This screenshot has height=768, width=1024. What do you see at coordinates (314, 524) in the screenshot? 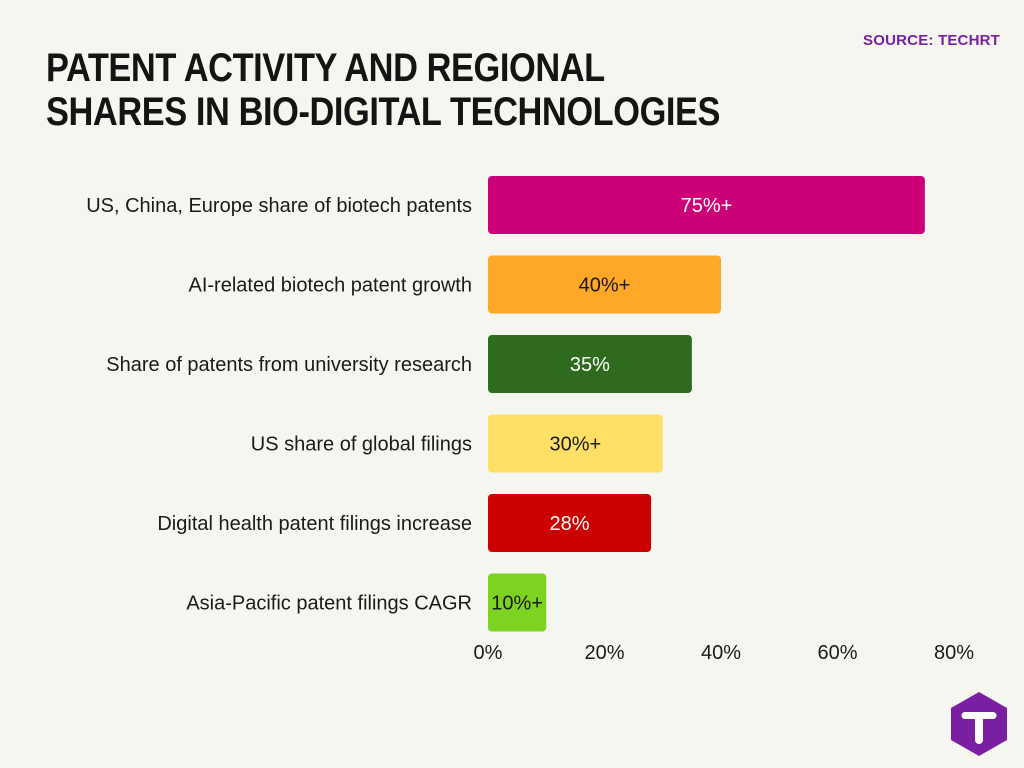
I see `category-label: Digital health patent filings increase` at bounding box center [314, 524].